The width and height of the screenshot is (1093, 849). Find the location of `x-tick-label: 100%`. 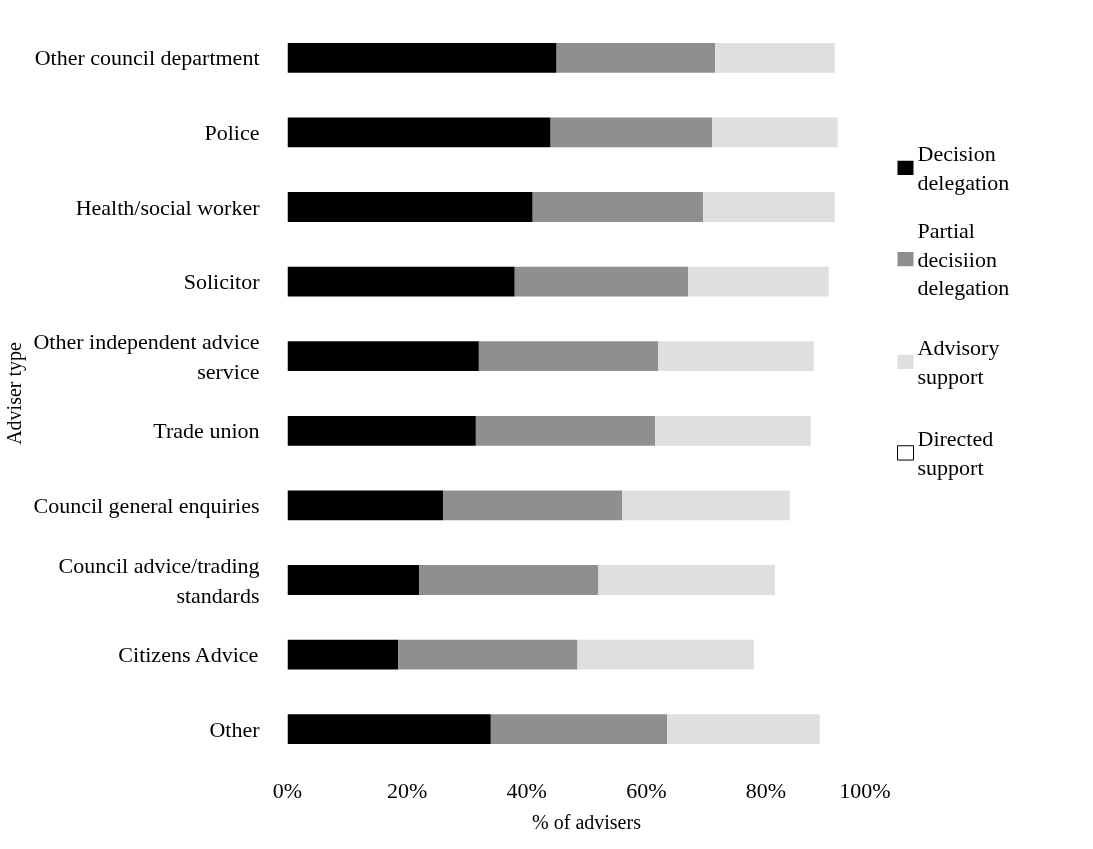

x-tick-label: 100% is located at coordinates (865, 790).